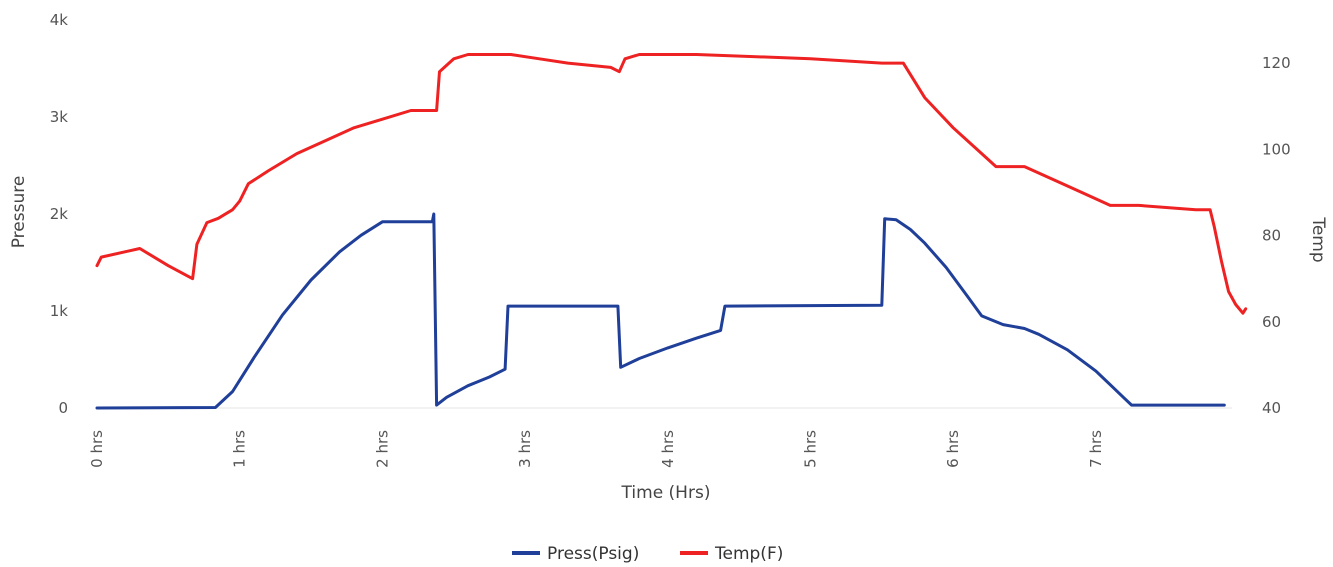 Image resolution: width=1333 pixels, height=567 pixels. I want to click on x-tick-label: 4 hrs, so click(668, 449).